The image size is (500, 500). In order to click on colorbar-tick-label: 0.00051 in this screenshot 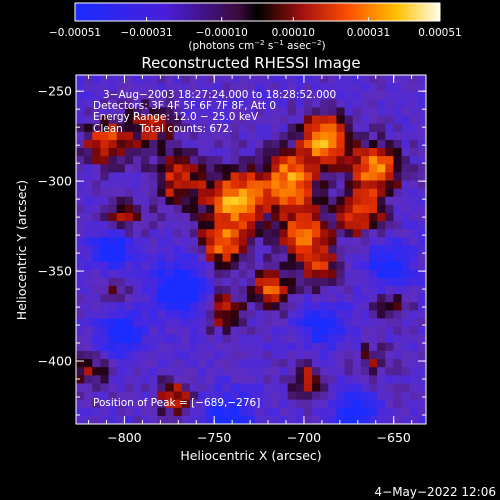, I will do `click(439, 33)`.